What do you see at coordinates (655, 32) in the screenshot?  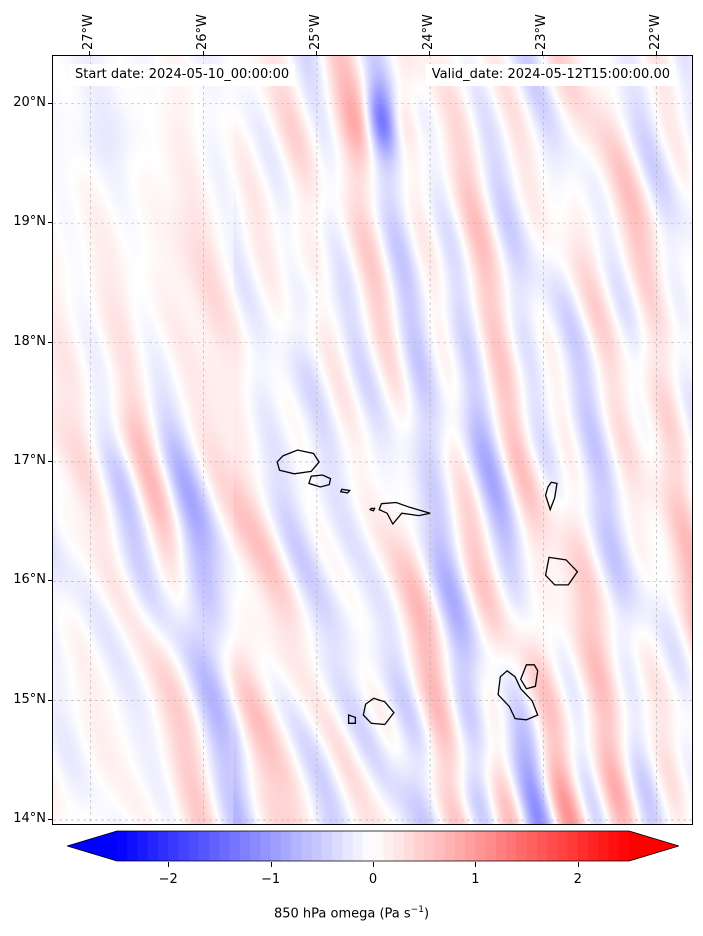 I see `lon-tick-label: 22°W` at bounding box center [655, 32].